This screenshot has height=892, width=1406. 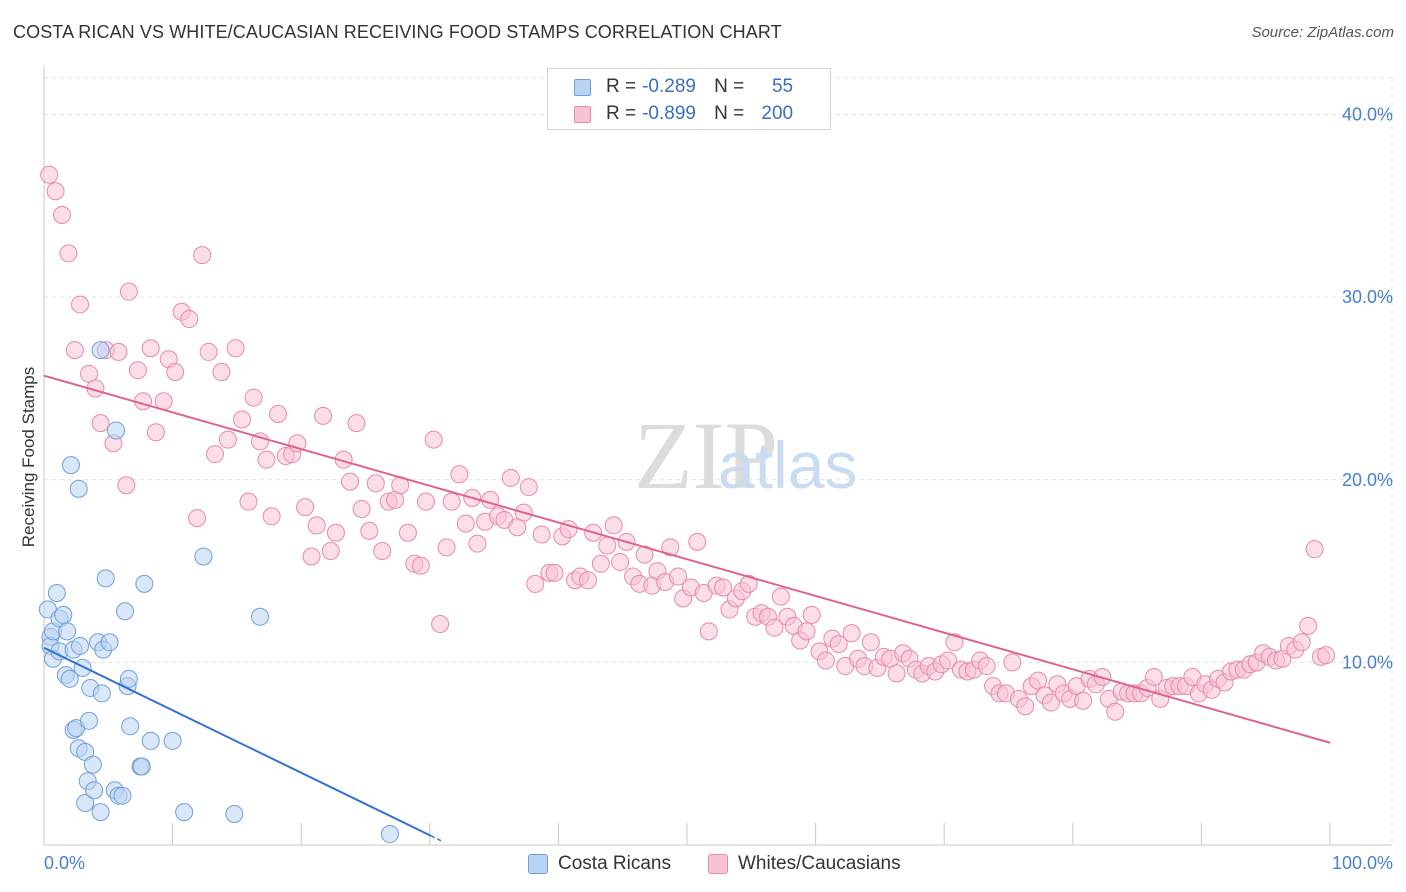 What do you see at coordinates (582, 114) in the screenshot?
I see `pink-swatch-icon` at bounding box center [582, 114].